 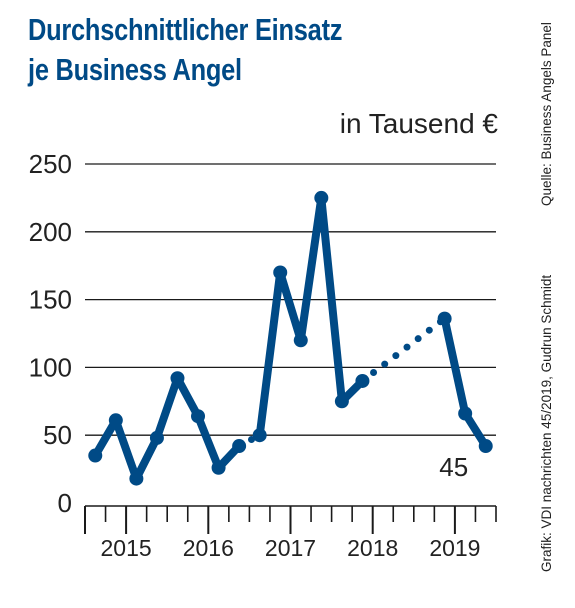 What do you see at coordinates (50, 232) in the screenshot?
I see `y-tick-label-200: 200` at bounding box center [50, 232].